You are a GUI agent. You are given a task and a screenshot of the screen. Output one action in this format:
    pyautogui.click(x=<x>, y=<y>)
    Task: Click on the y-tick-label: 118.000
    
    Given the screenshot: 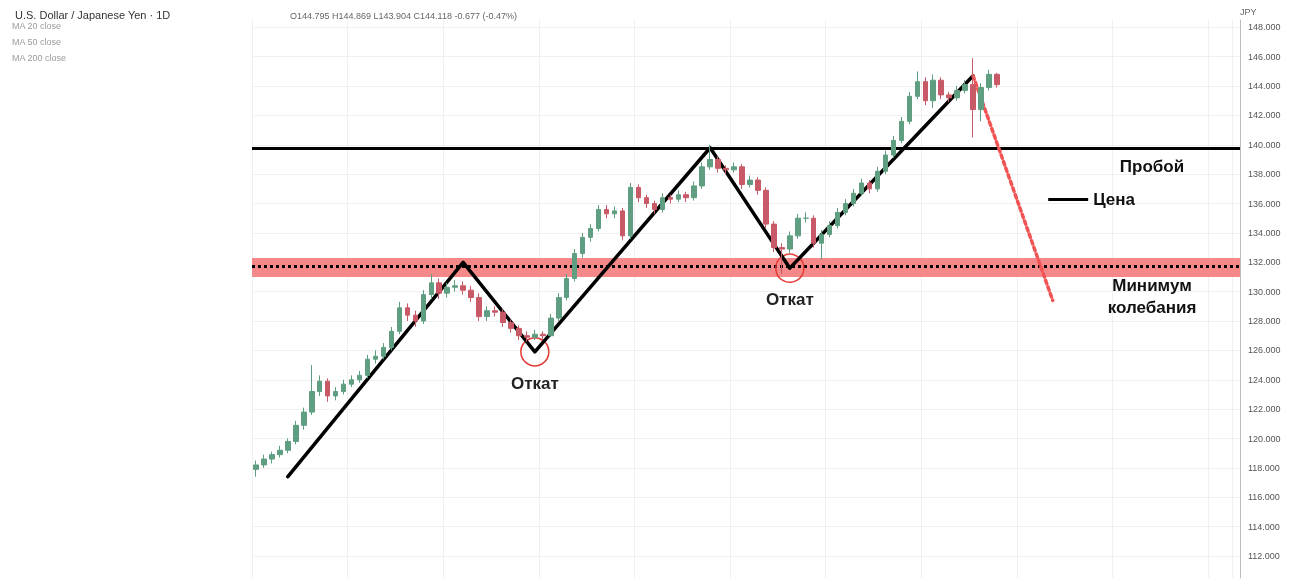 What is the action you would take?
    pyautogui.click(x=1264, y=467)
    